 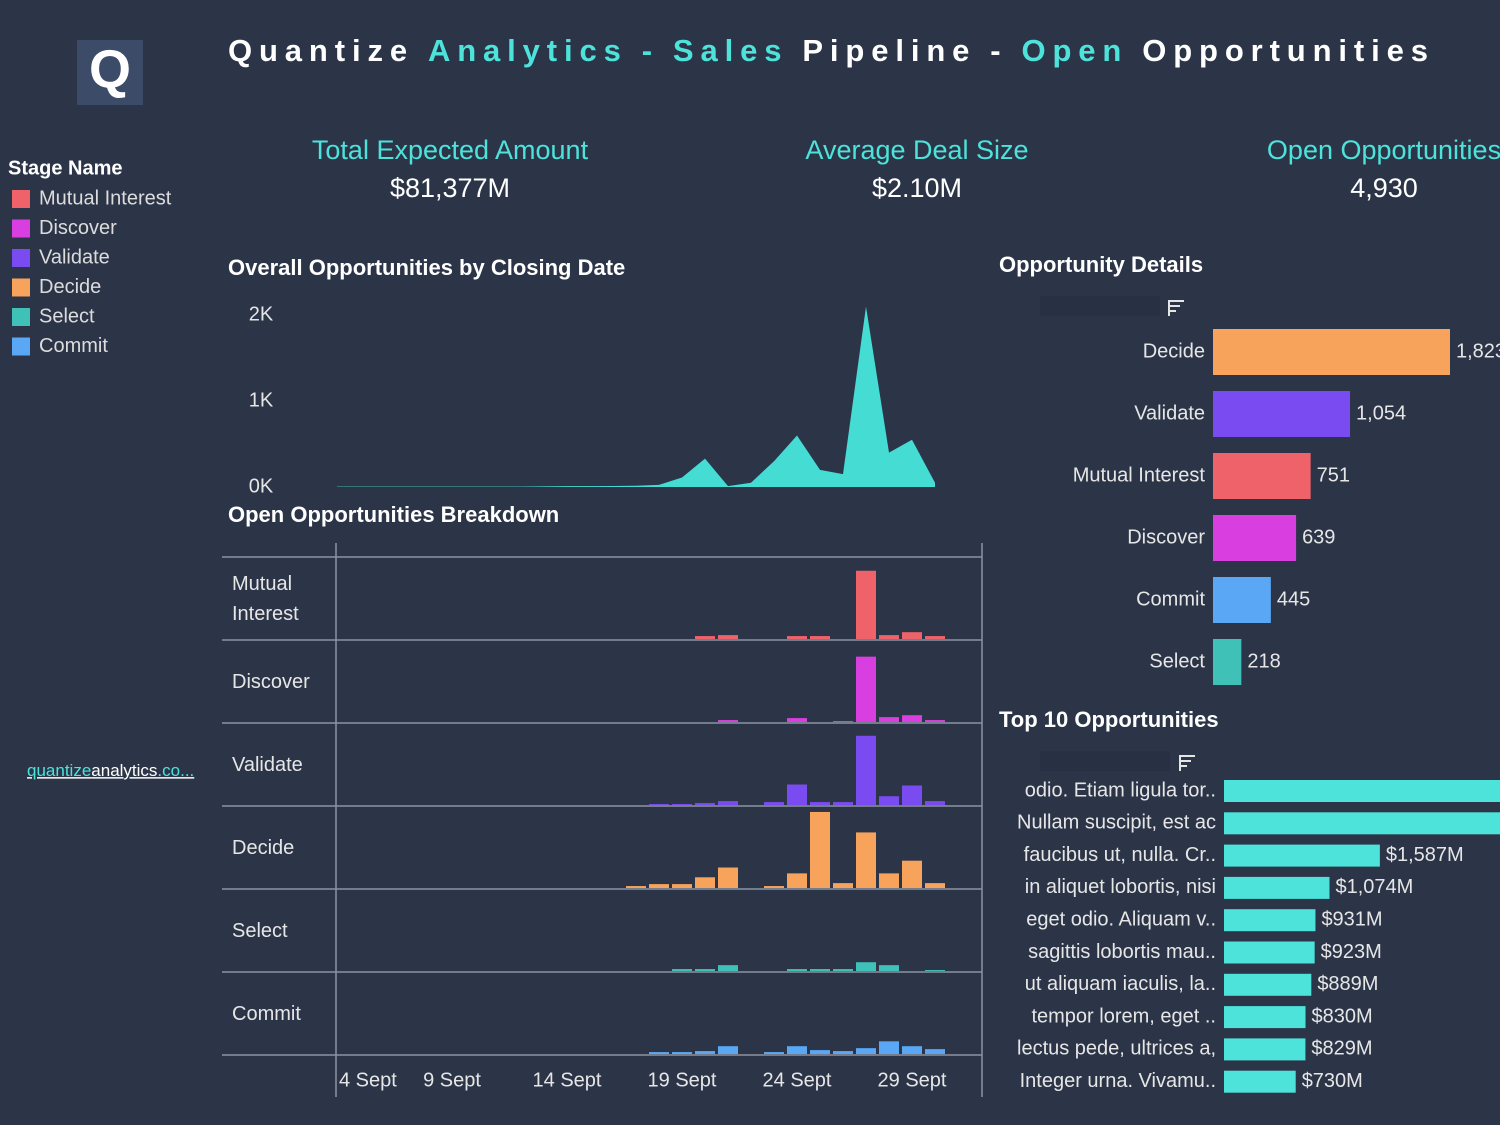 What do you see at coordinates (885, 50) in the screenshot?
I see `title-part: Pipeline` at bounding box center [885, 50].